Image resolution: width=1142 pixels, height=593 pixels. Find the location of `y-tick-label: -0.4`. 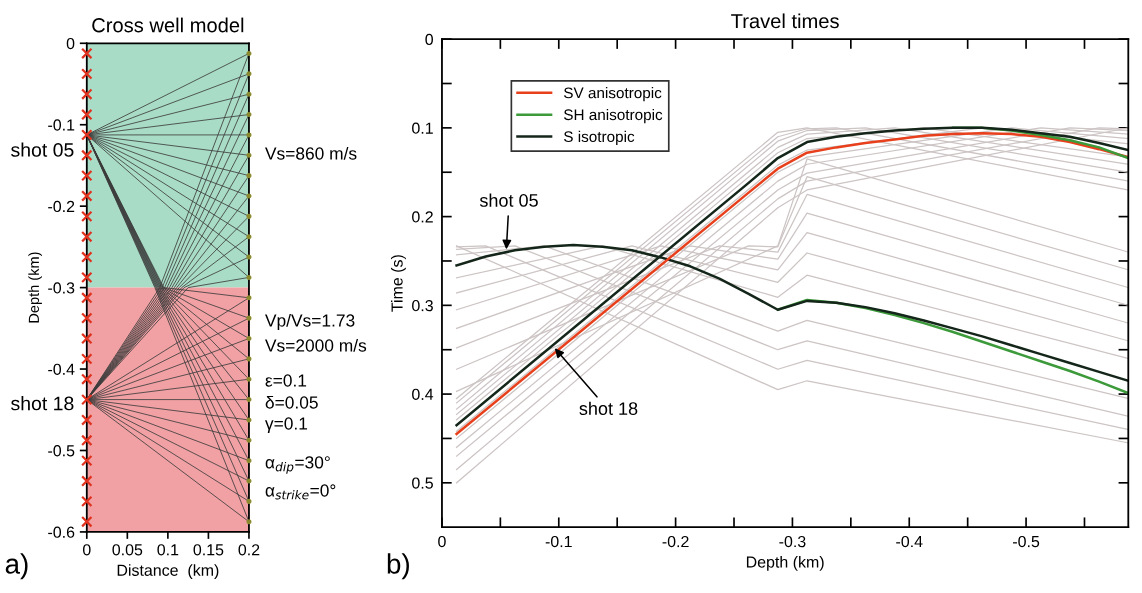

y-tick-label: -0.4 is located at coordinates (61, 369).